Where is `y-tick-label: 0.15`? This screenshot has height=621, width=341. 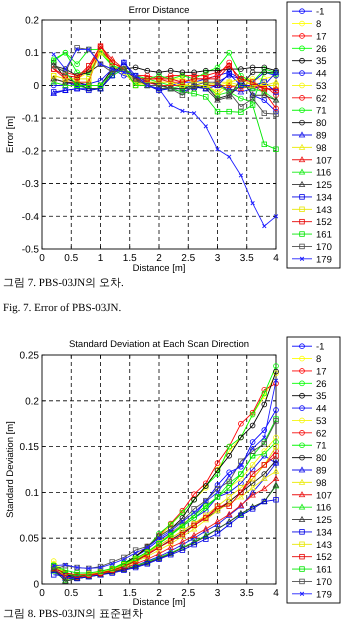 y-tick-label: 0.15 is located at coordinates (30, 448).